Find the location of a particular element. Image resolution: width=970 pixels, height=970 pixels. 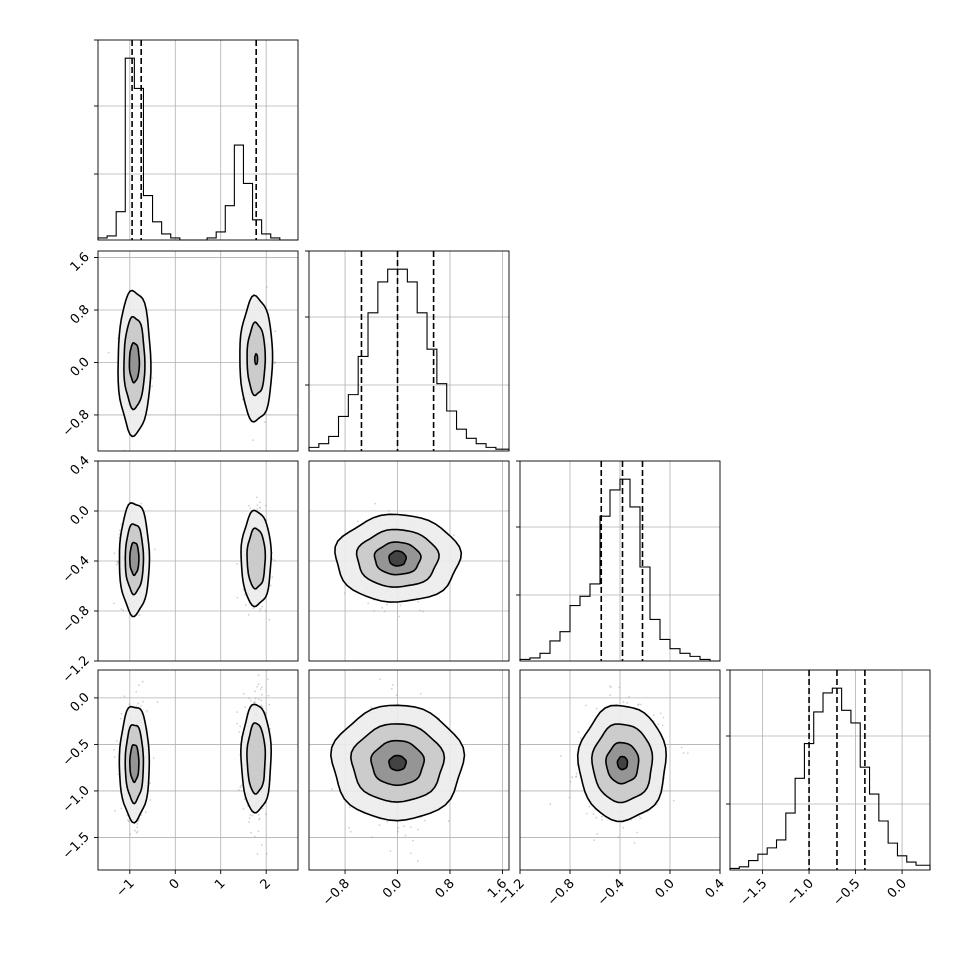

y-tick-label: −1.5 is located at coordinates (76, 846).